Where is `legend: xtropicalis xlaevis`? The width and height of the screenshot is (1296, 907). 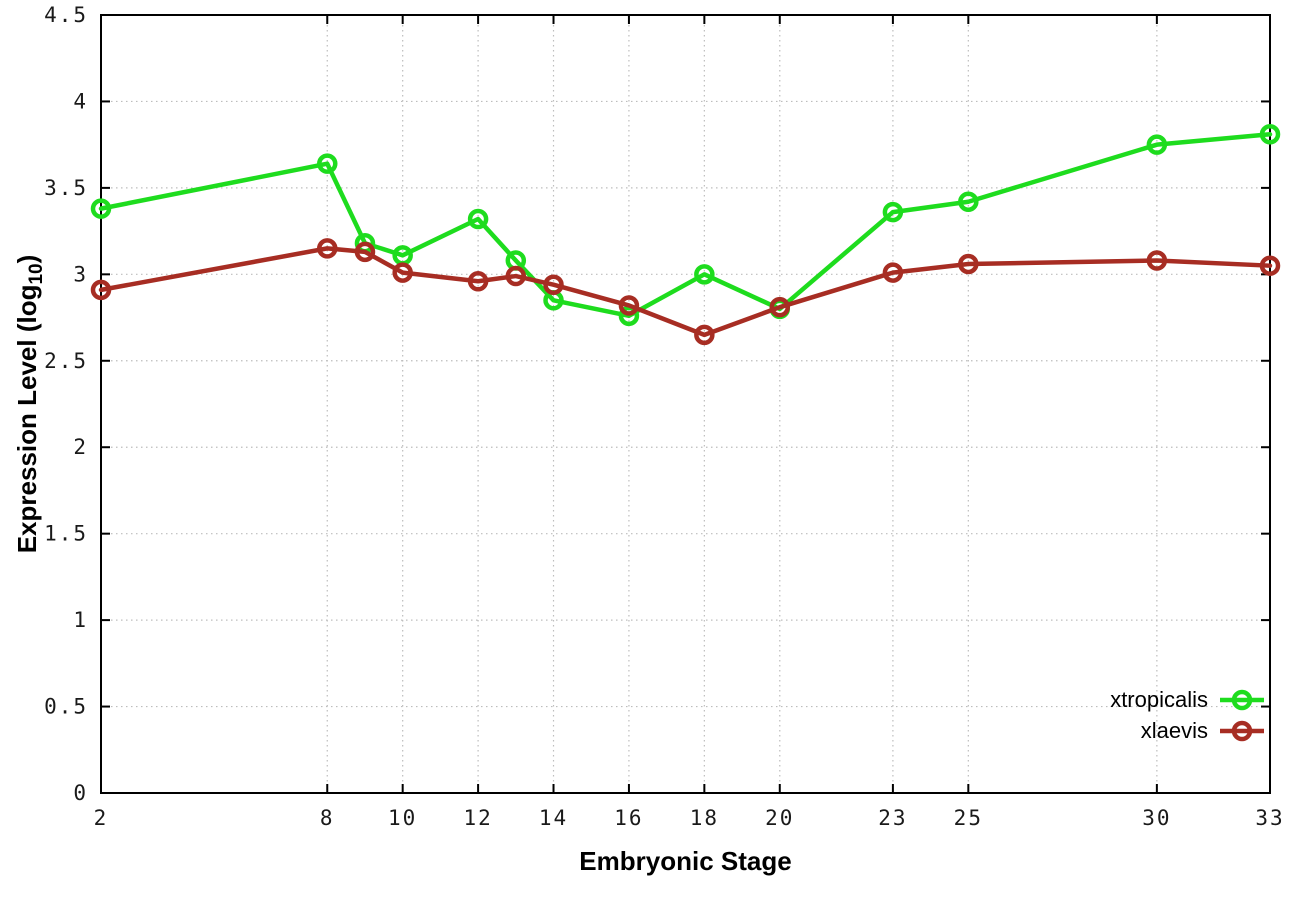 legend: xtropicalis xlaevis is located at coordinates (1188, 715).